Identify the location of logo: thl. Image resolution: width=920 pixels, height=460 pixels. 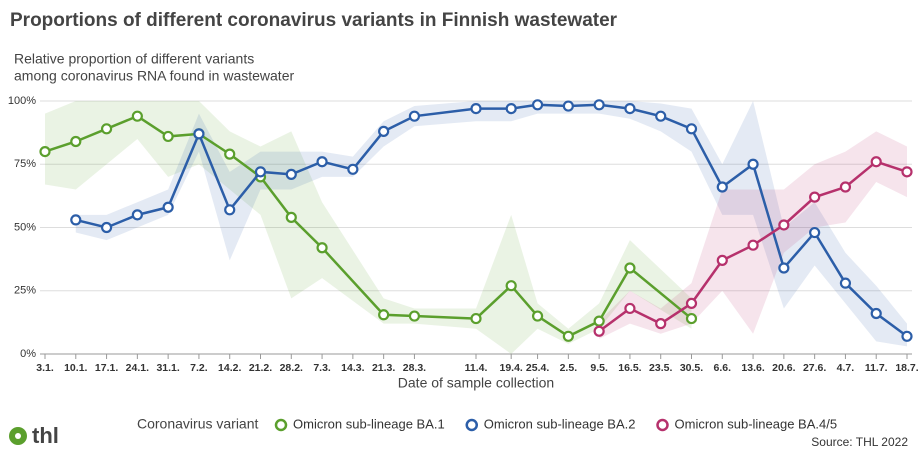
(34, 435).